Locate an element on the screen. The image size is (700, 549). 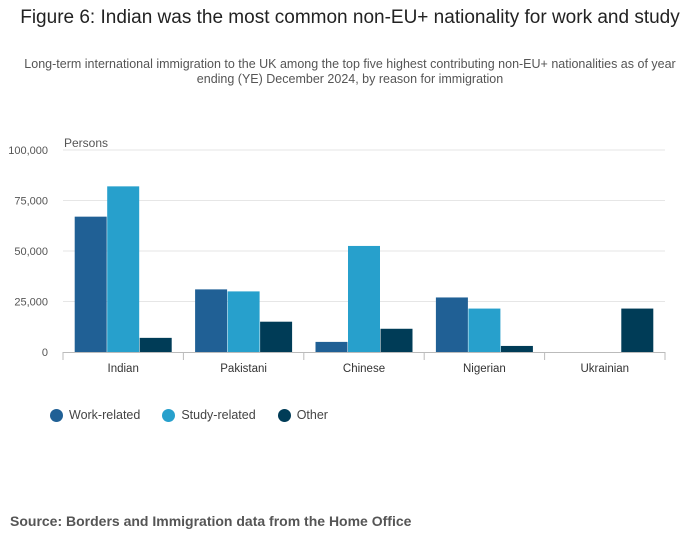
x-tick-label: Nigerian is located at coordinates (484, 369).